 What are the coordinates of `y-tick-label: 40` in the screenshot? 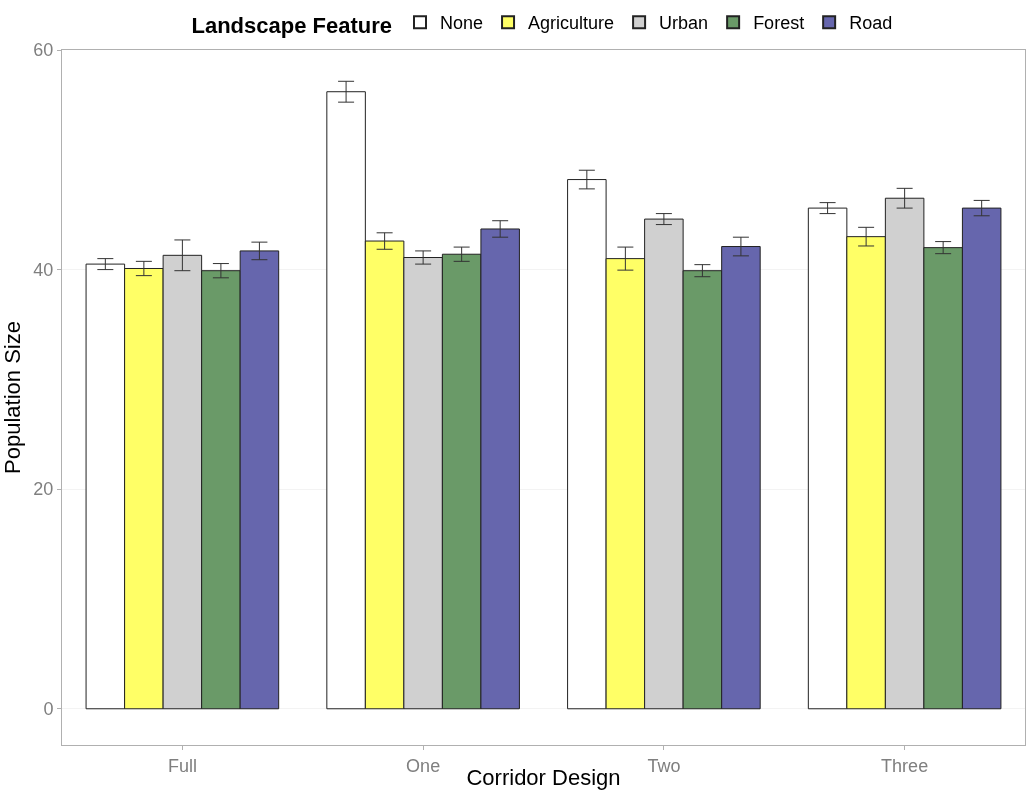 It's located at (43, 269).